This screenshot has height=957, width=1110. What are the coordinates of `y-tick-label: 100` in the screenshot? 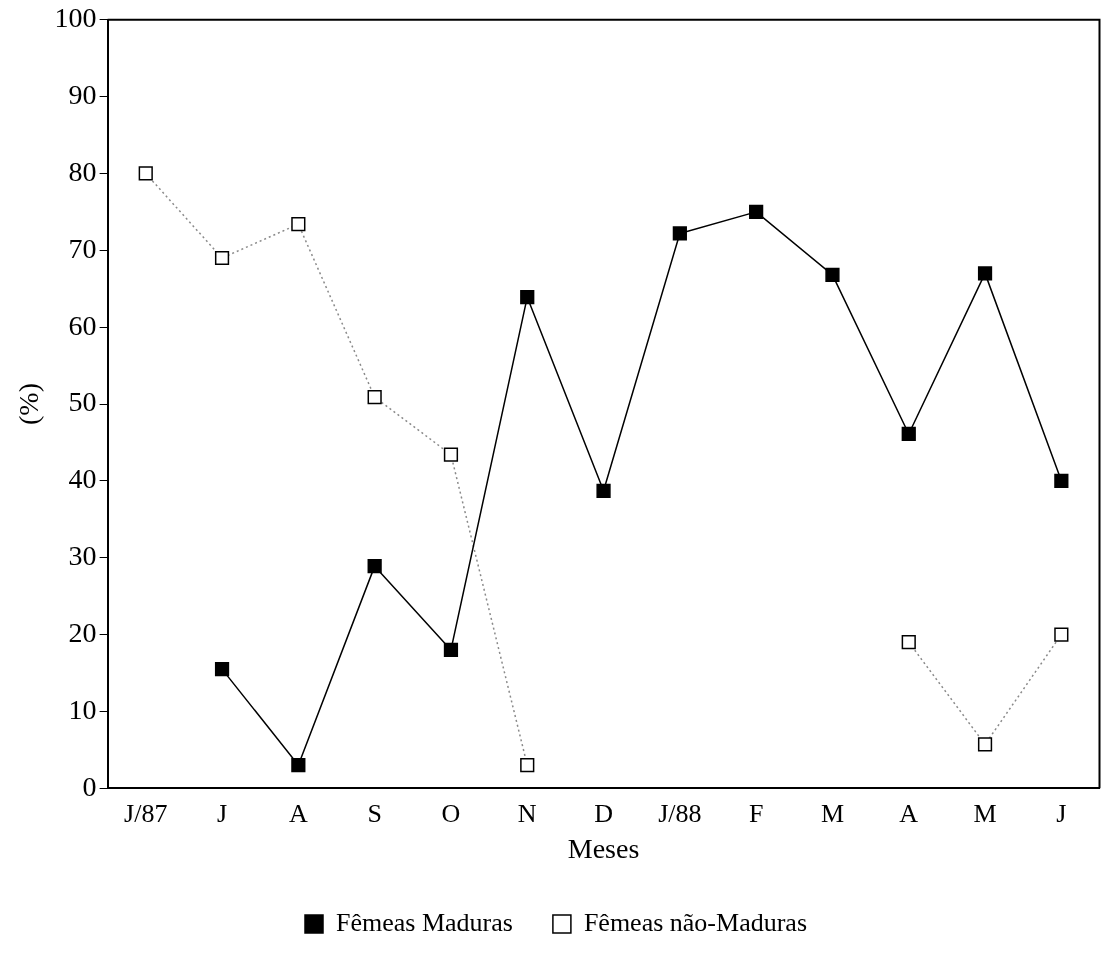 It's located at (75, 18).